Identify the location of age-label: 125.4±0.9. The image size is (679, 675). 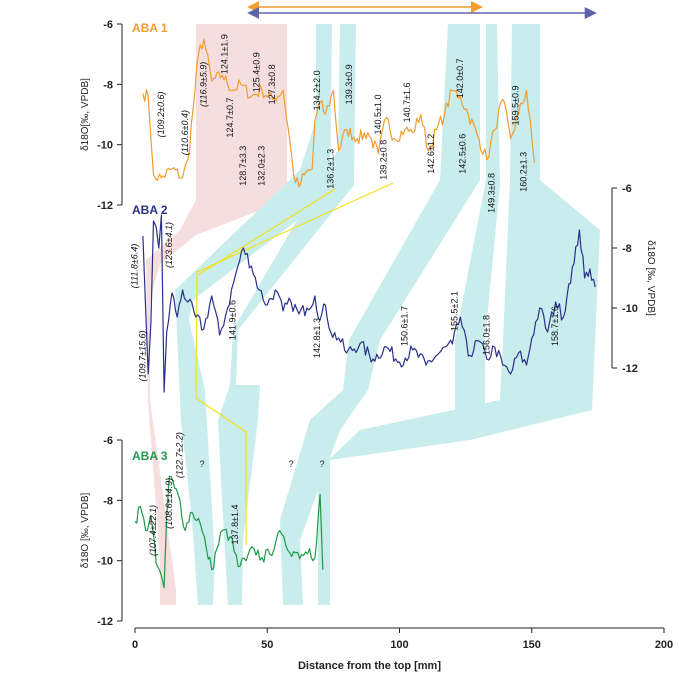
(256, 72).